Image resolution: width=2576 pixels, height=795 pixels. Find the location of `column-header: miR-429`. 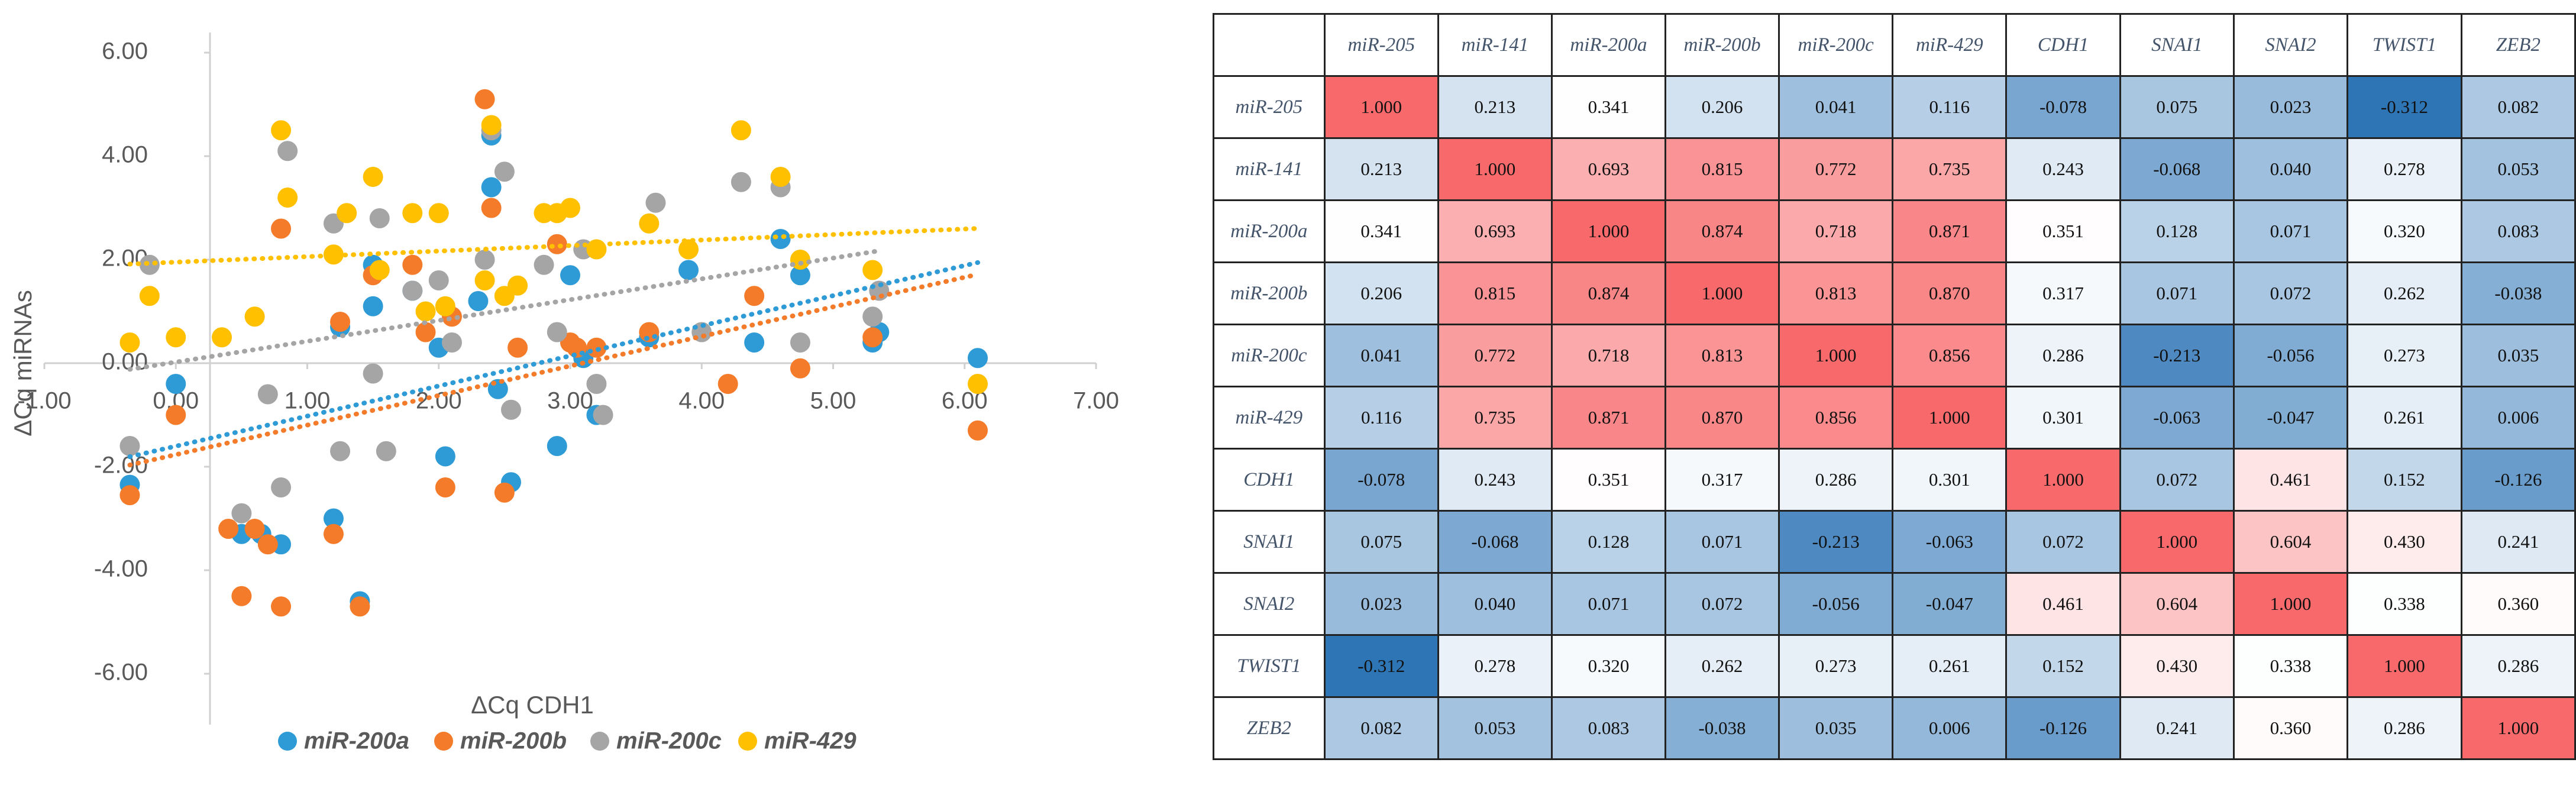

column-header: miR-429 is located at coordinates (1950, 45).